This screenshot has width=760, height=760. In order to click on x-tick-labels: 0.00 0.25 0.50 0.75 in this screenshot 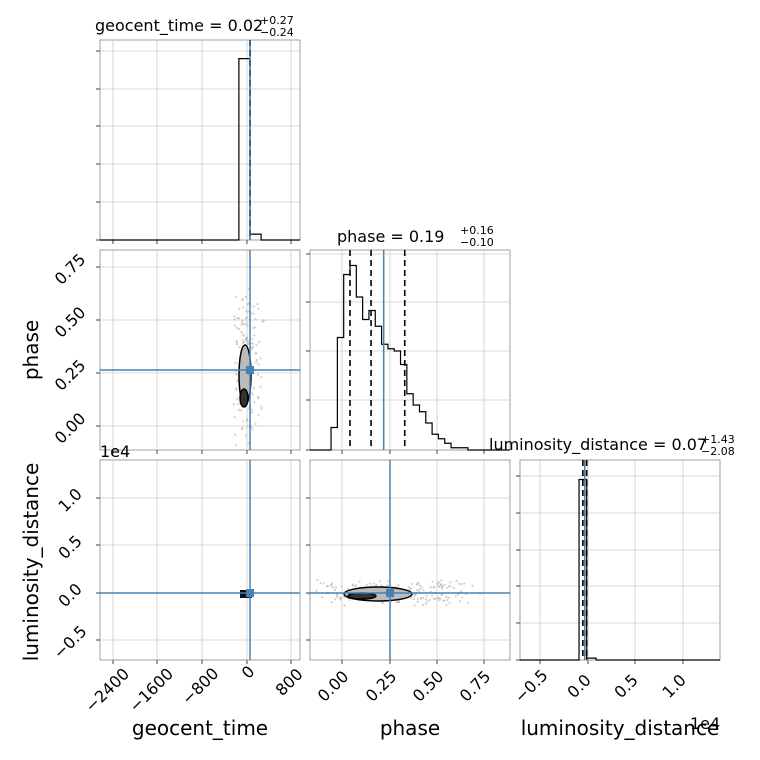, I will do `click(404, 686)`.